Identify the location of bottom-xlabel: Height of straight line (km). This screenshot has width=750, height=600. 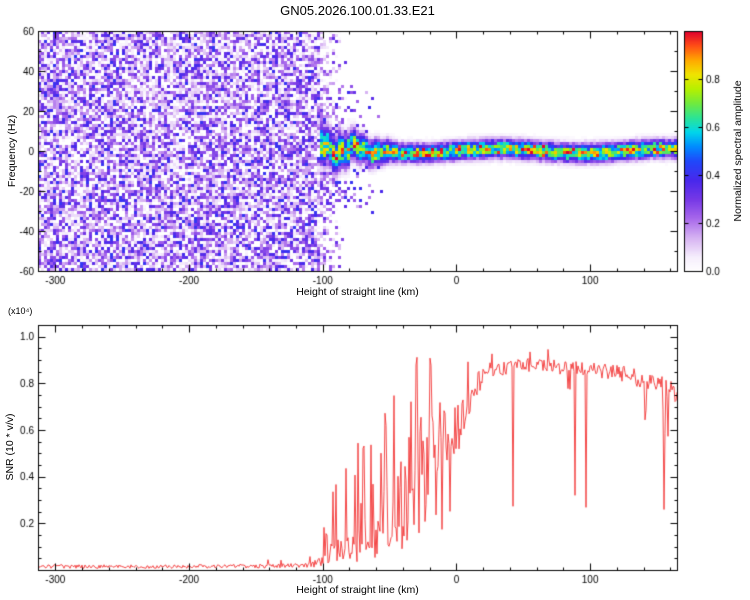
(357, 590).